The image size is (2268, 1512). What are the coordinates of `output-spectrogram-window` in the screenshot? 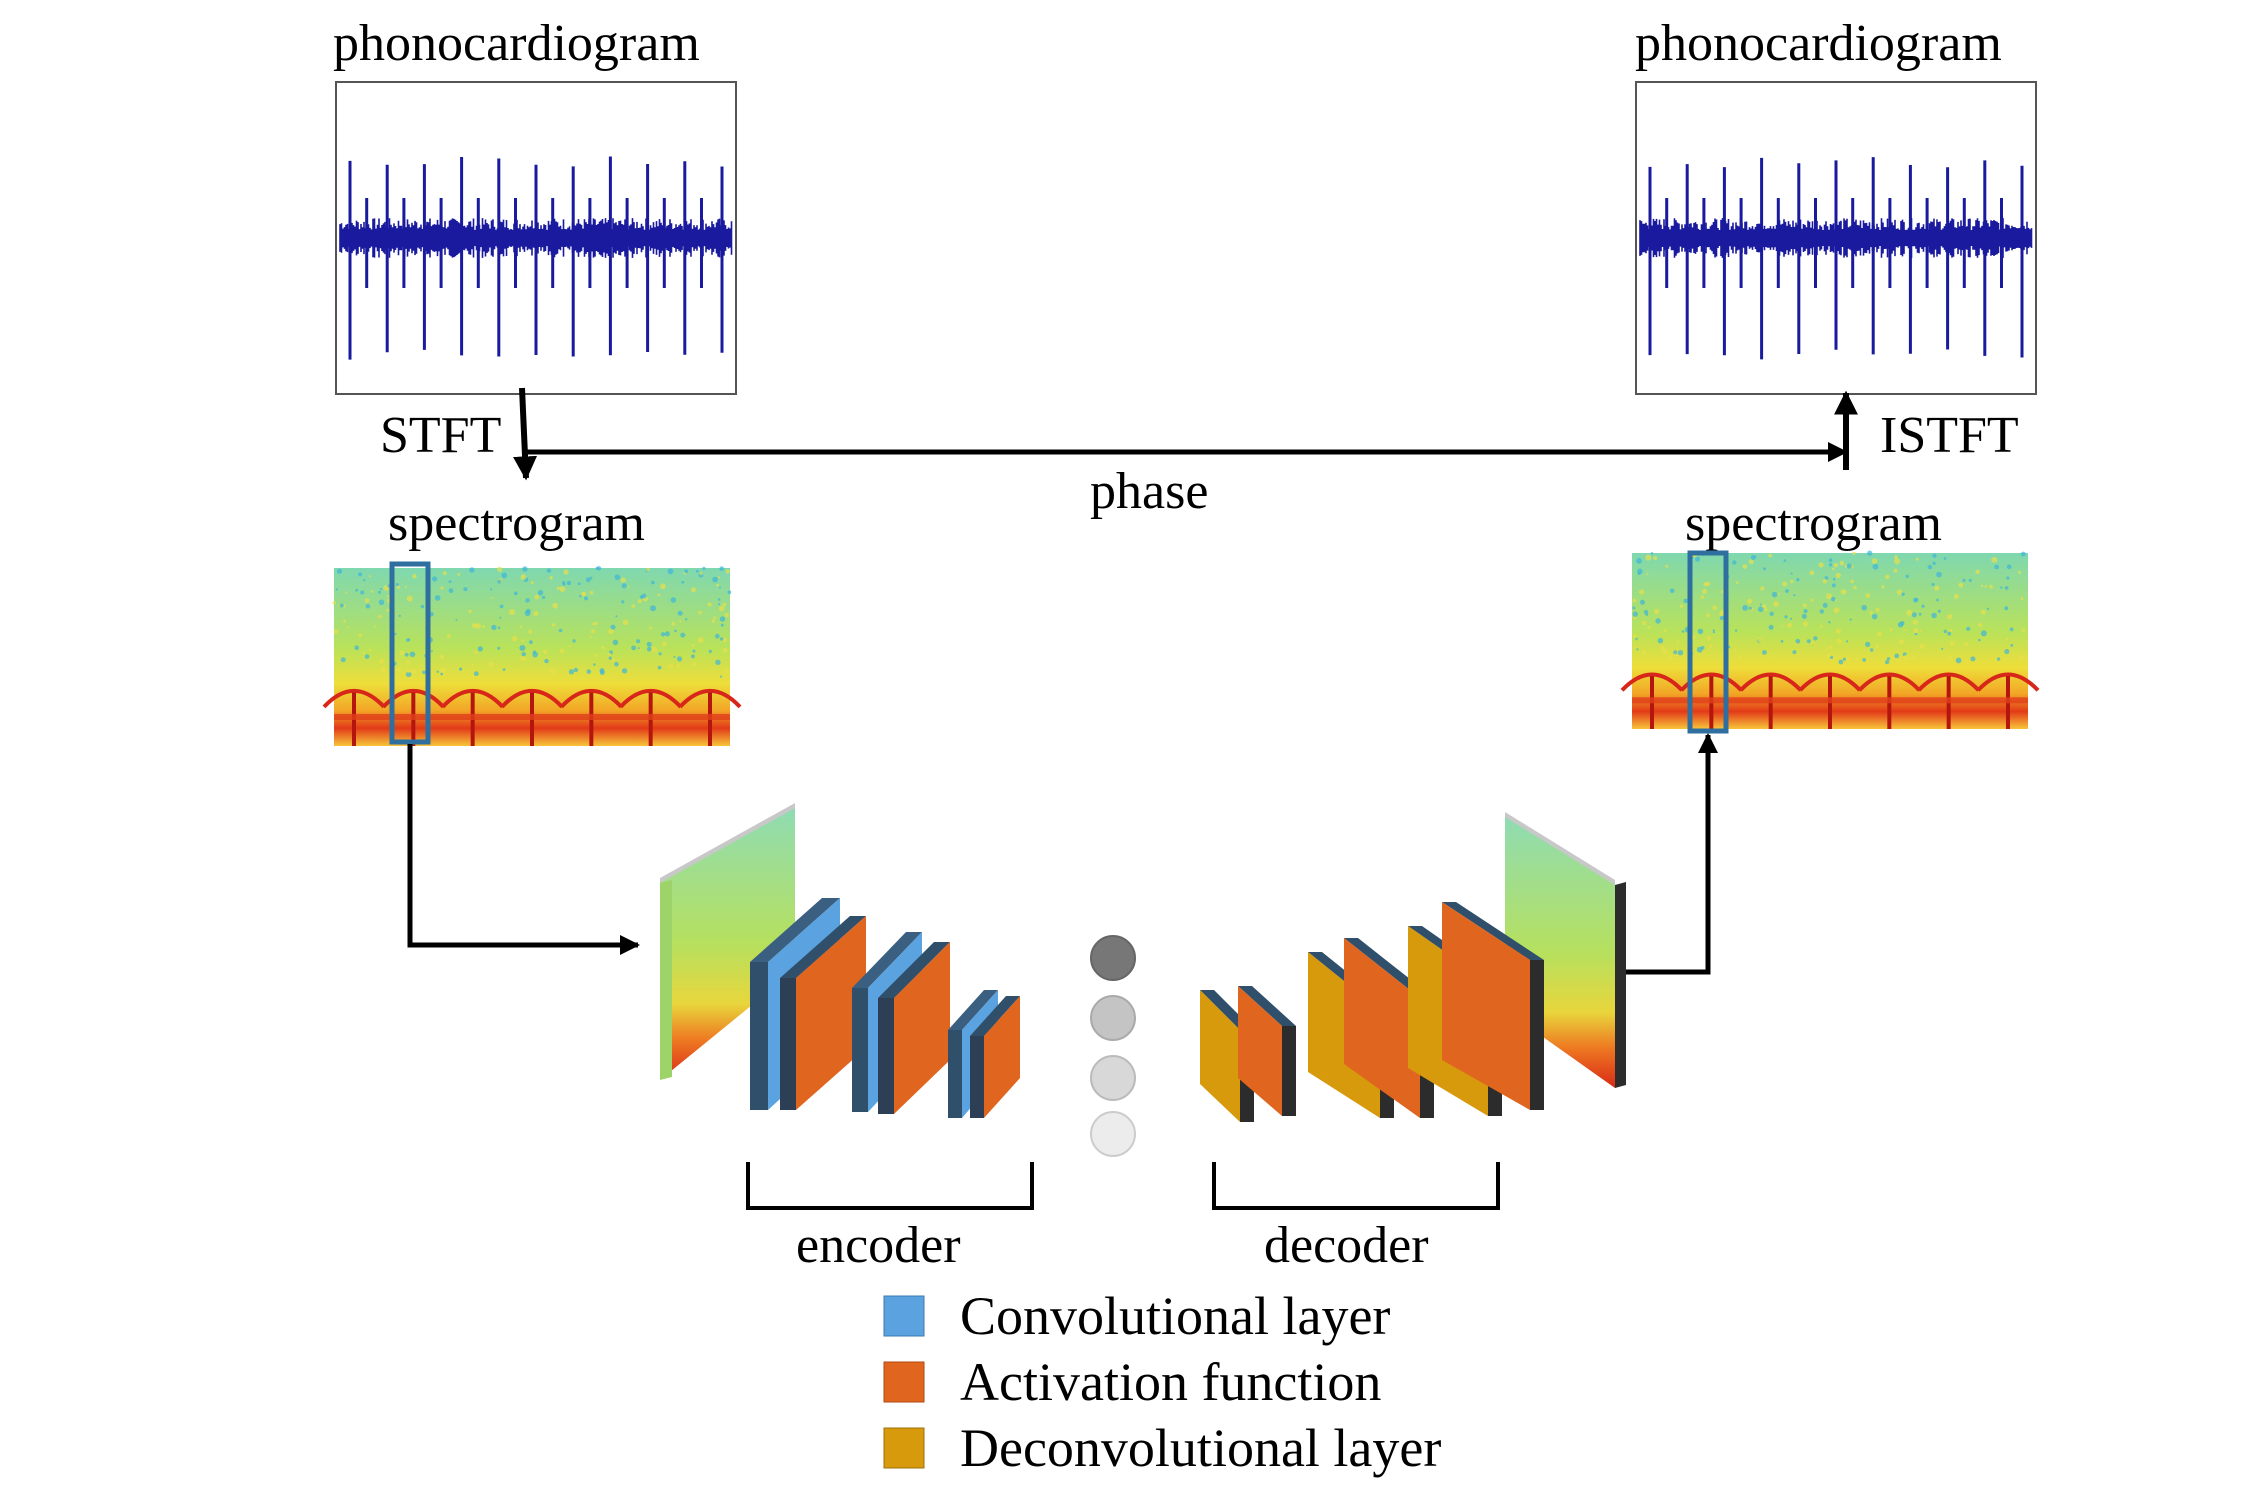 It's located at (1708, 642).